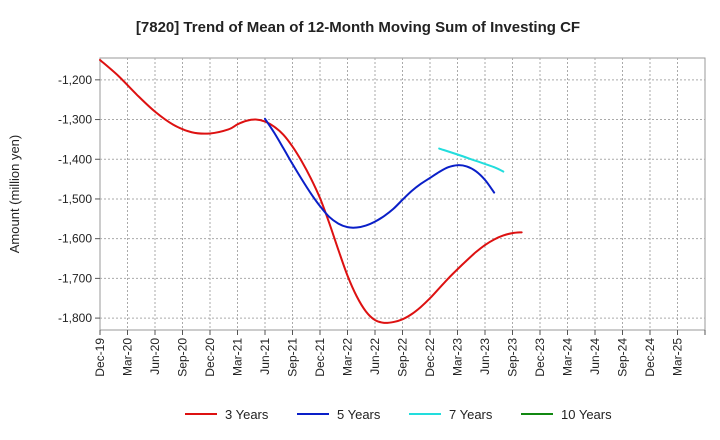 Image resolution: width=720 pixels, height=440 pixels. Describe the element at coordinates (247, 414) in the screenshot. I see `legend-label-3-years: 3 Years` at that location.